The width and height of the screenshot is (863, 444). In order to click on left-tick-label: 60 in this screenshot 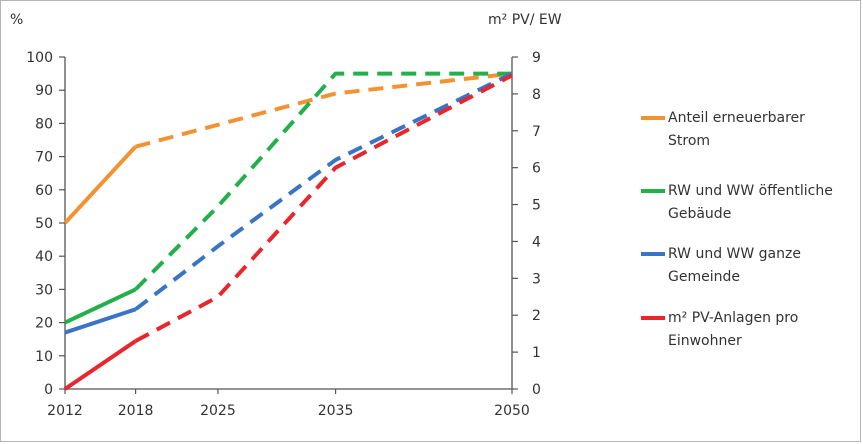, I will do `click(44, 191)`.